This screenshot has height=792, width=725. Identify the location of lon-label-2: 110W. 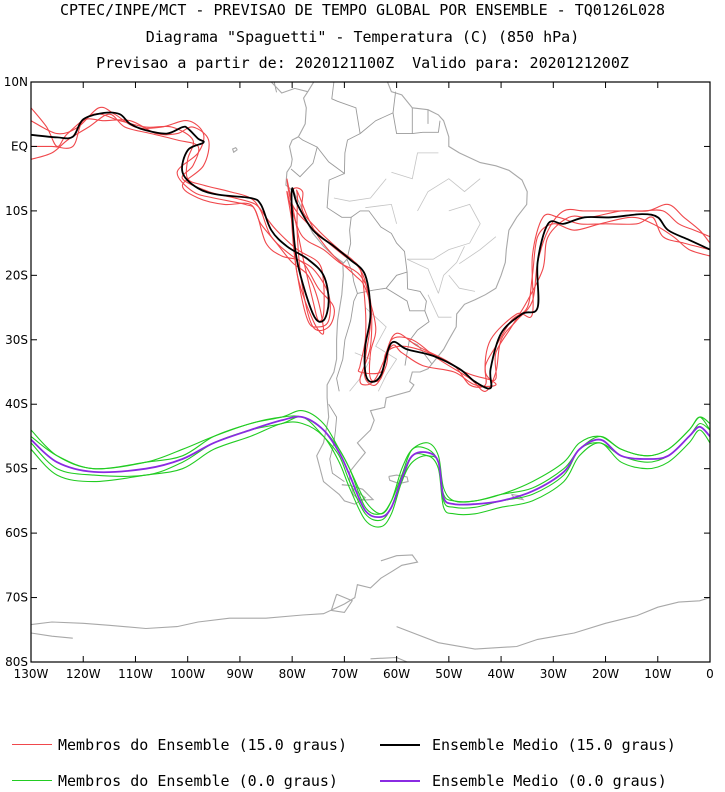
(135, 674).